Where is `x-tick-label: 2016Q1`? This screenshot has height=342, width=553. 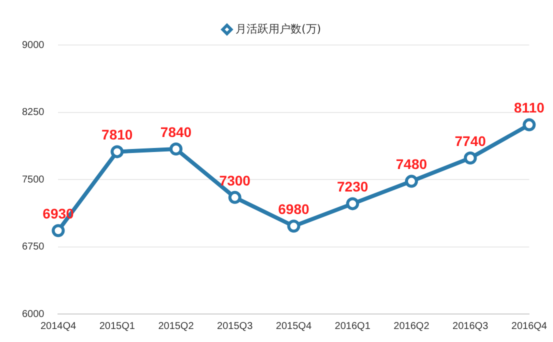 x-tick-label: 2016Q1 is located at coordinates (352, 326).